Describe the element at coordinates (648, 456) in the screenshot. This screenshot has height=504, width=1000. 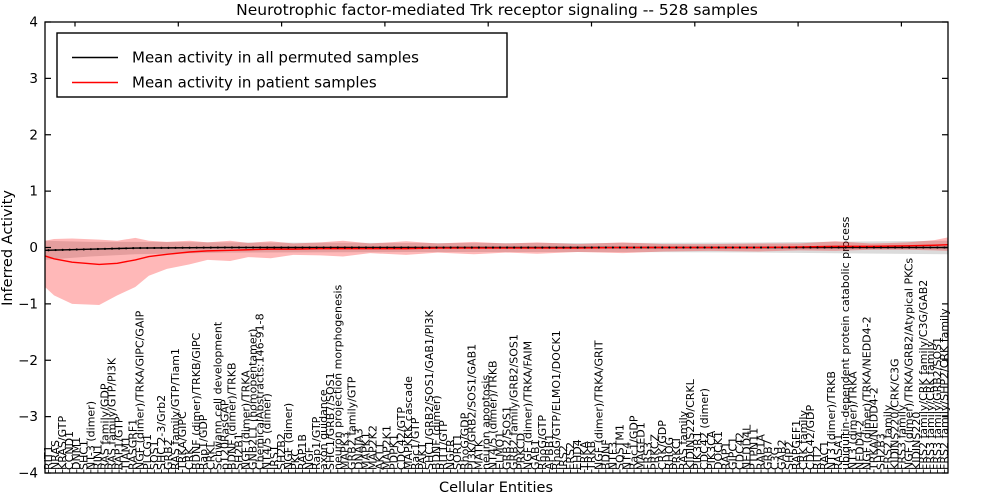
I see `x-tick-label: FRS3` at that location.